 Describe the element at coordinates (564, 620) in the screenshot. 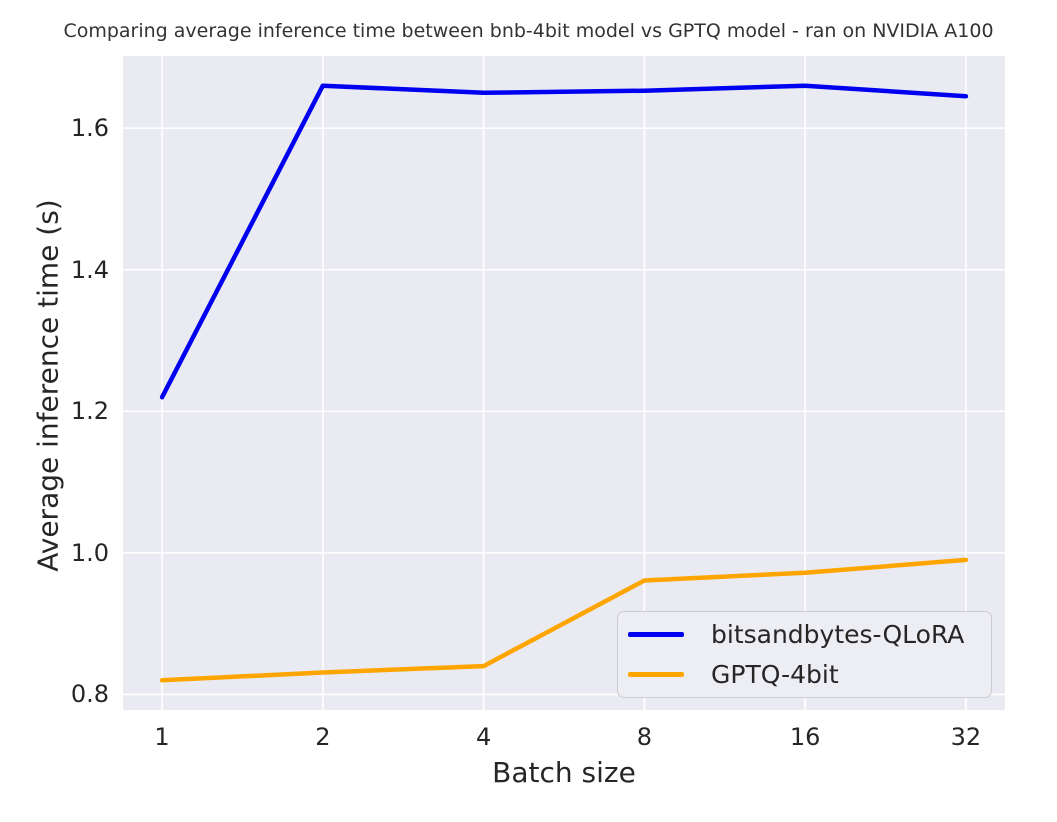

I see `series-line` at that location.